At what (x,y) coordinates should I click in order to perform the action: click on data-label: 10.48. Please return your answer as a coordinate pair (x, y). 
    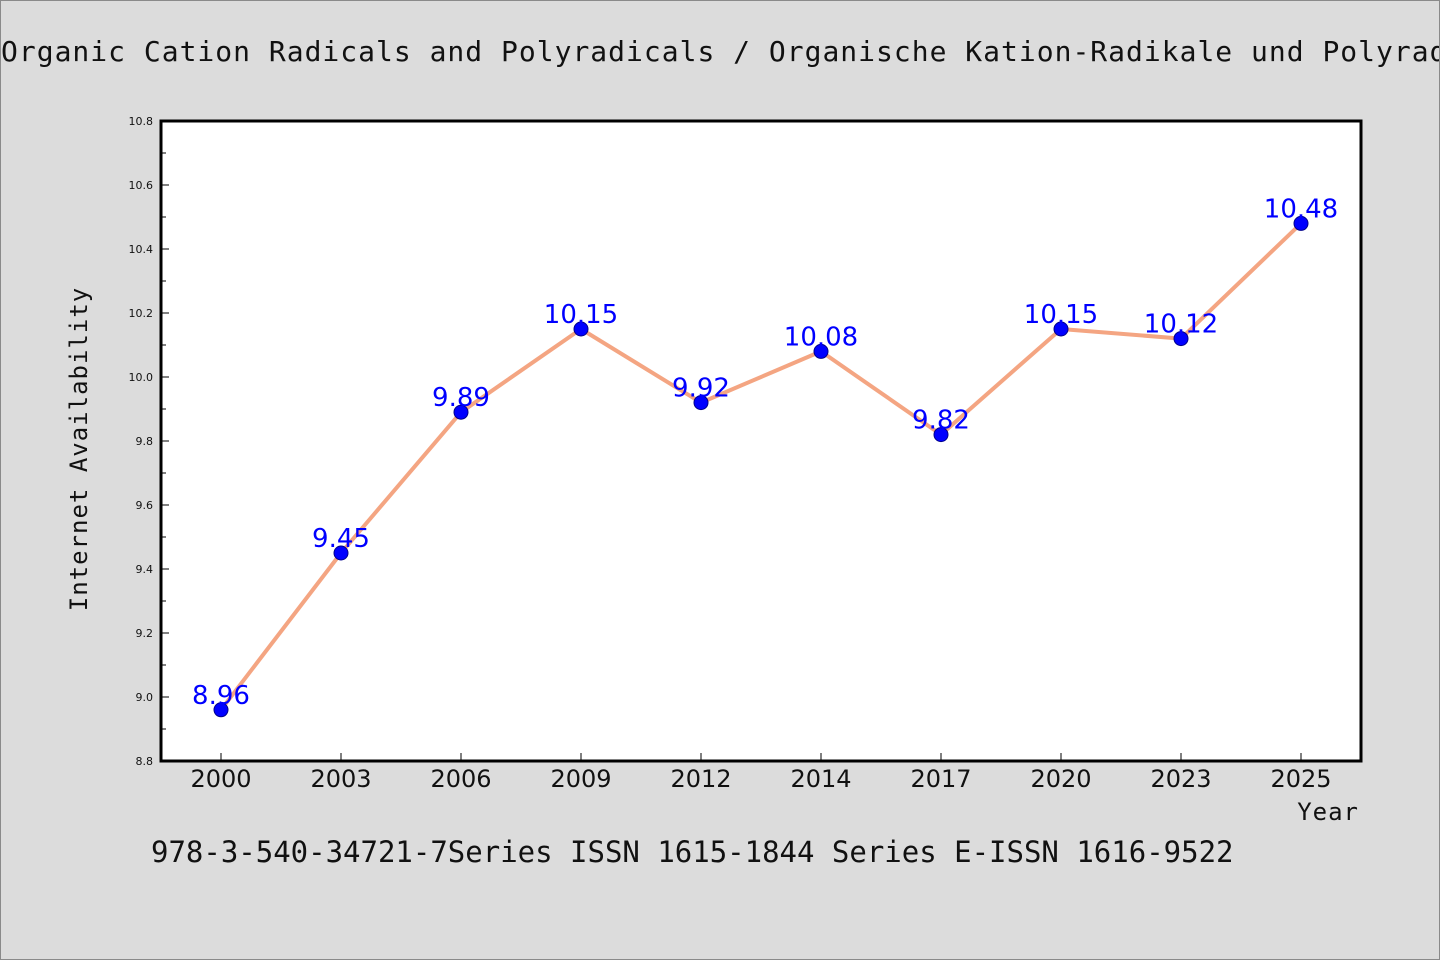
    Looking at the image, I should click on (1301, 209).